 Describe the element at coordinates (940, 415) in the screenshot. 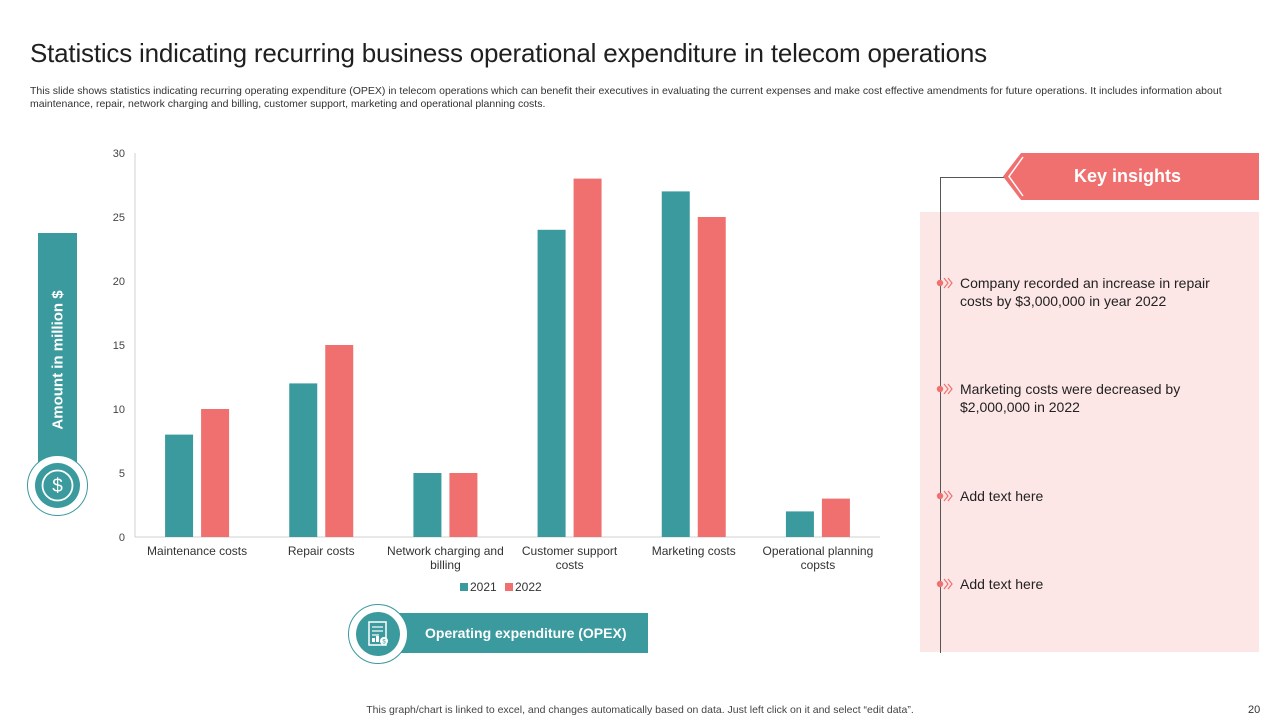

I see `insights-connector-line` at that location.